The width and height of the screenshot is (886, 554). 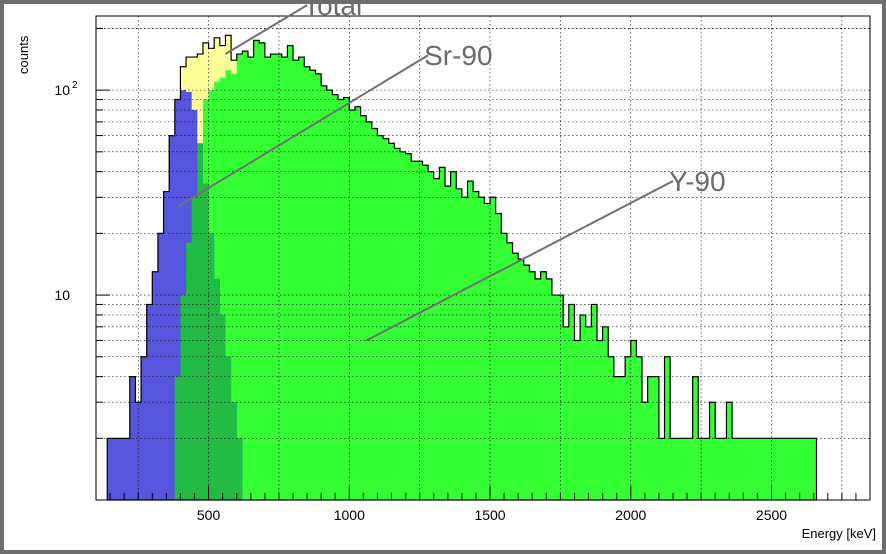 What do you see at coordinates (838, 533) in the screenshot?
I see `x-axis-label: Energy [keV]` at bounding box center [838, 533].